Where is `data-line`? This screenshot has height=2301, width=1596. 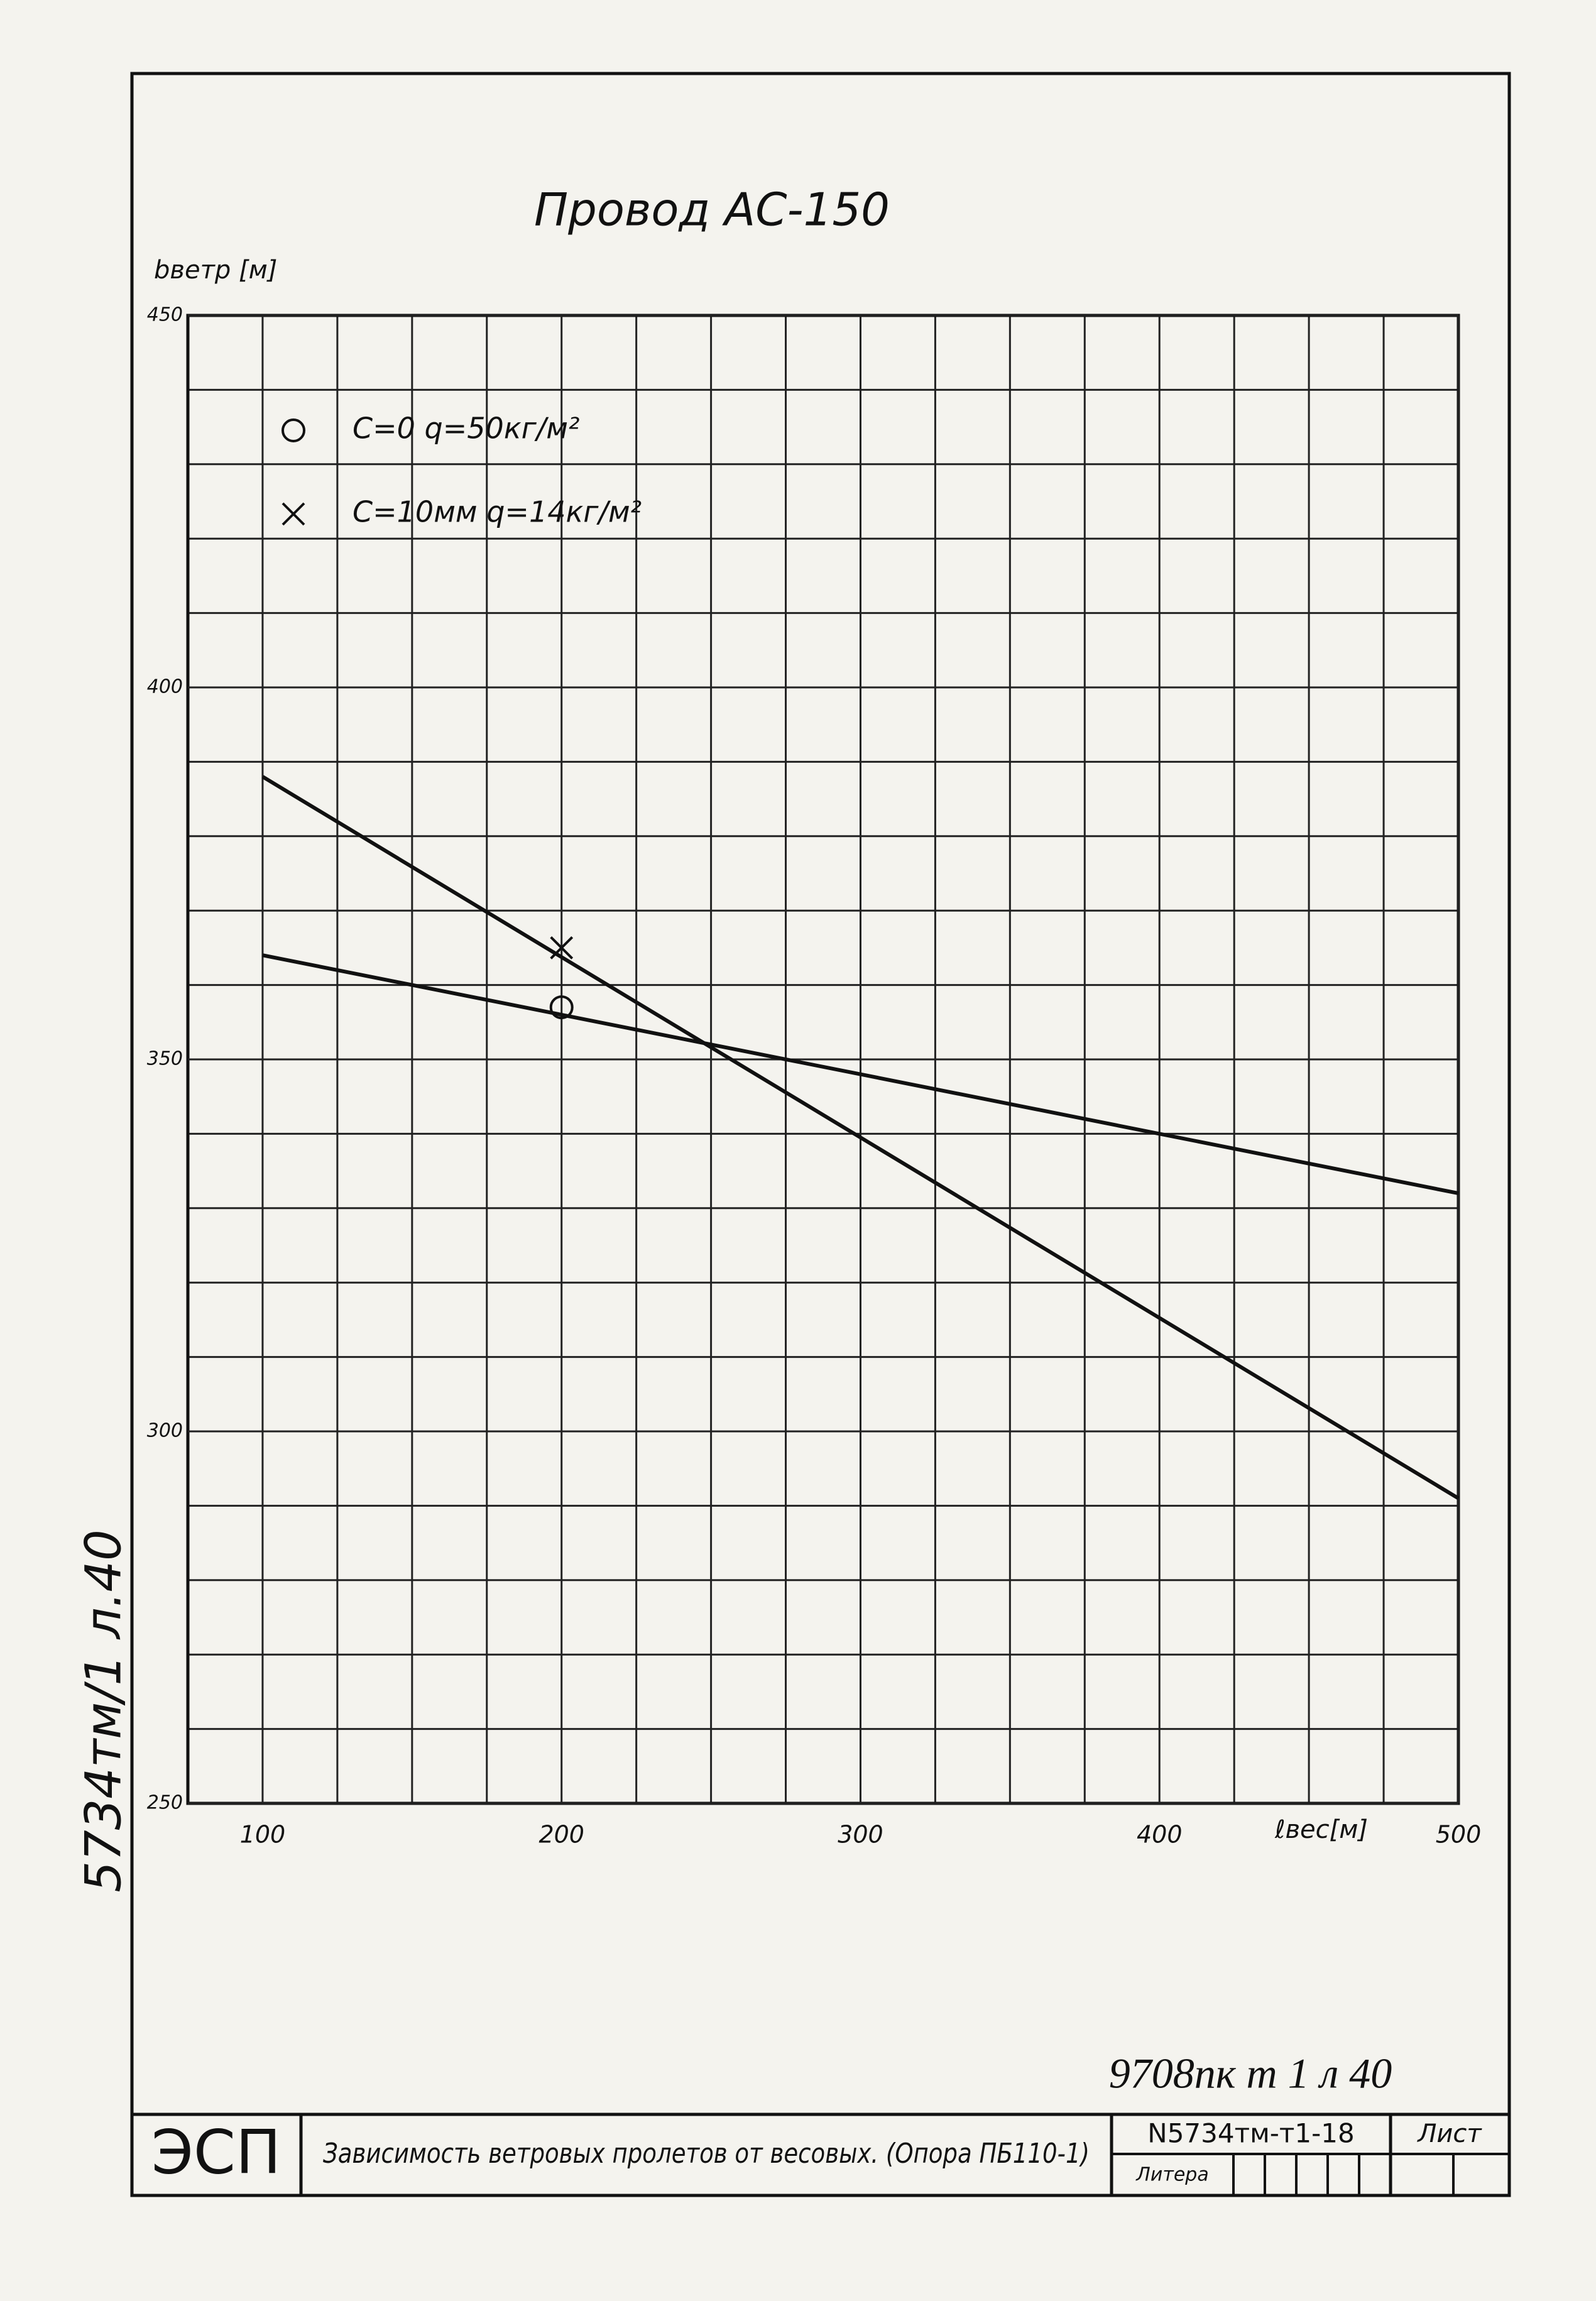
data-line is located at coordinates (860, 1074).